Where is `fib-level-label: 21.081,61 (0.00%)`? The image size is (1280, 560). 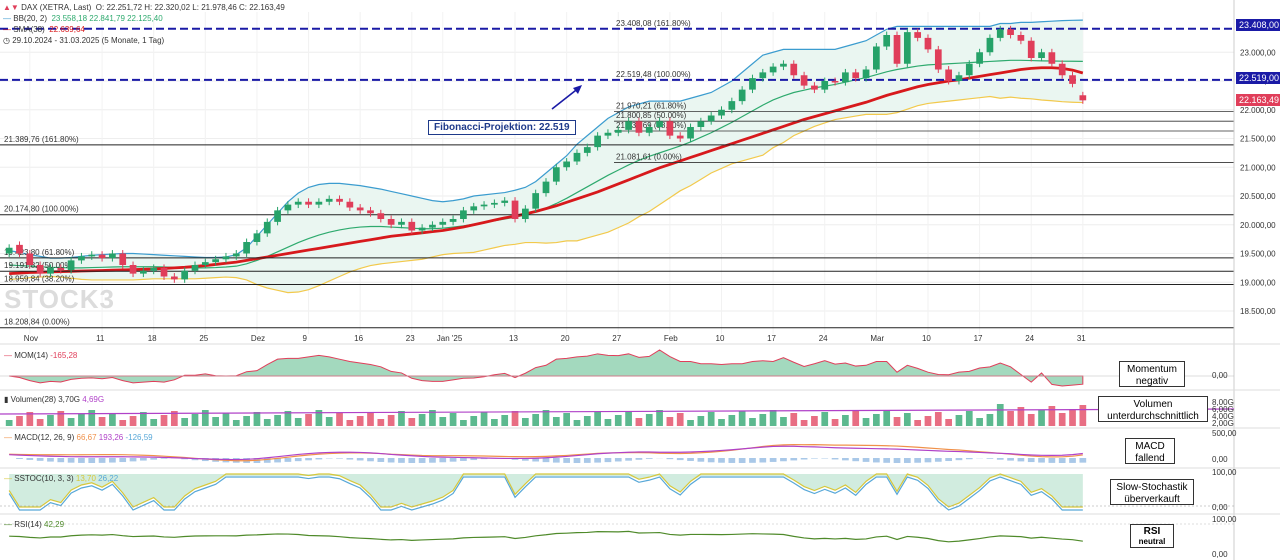 fib-level-label: 21.081,61 (0.00%) is located at coordinates (649, 157).